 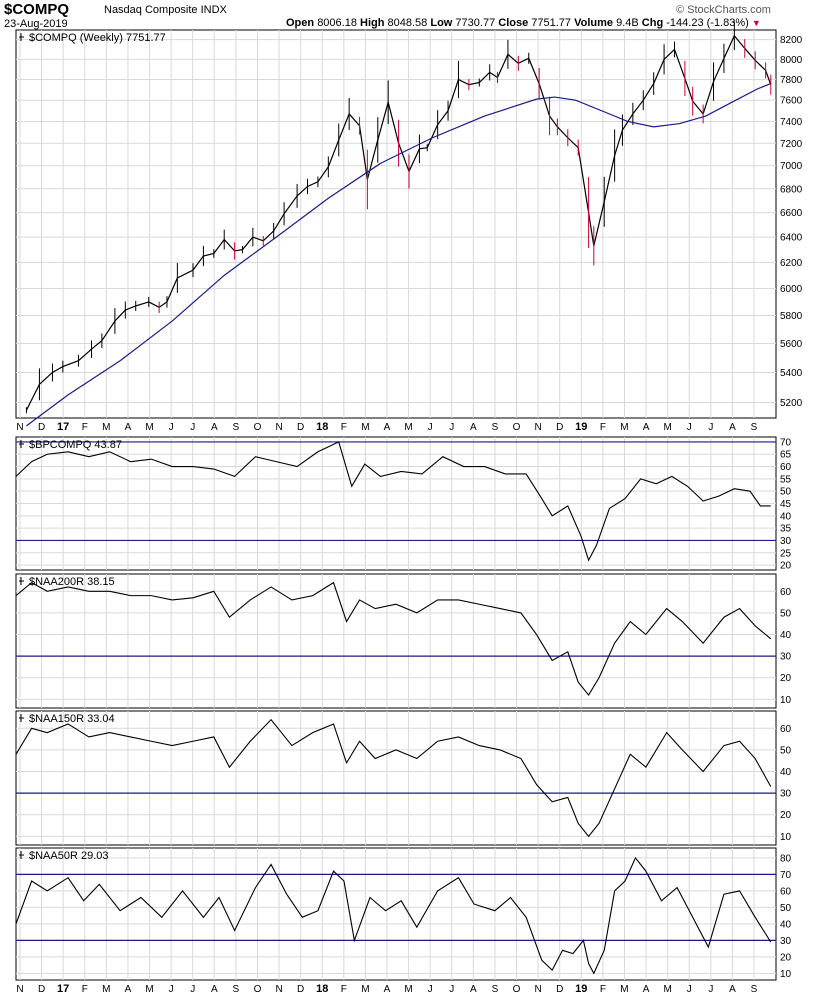 I want to click on chg-label: Chg, so click(x=652, y=23).